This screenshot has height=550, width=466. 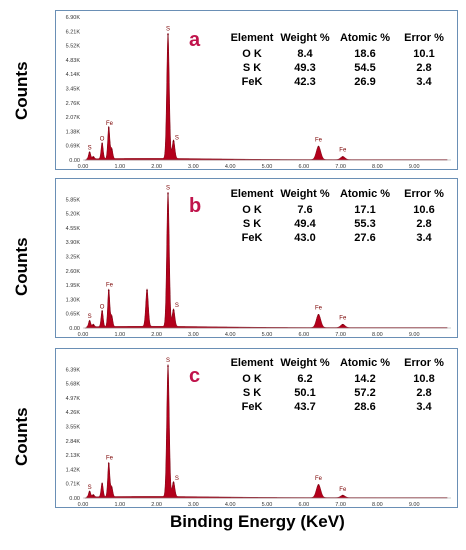 I want to click on y-tick-label: 0.69K, so click(x=73, y=147).